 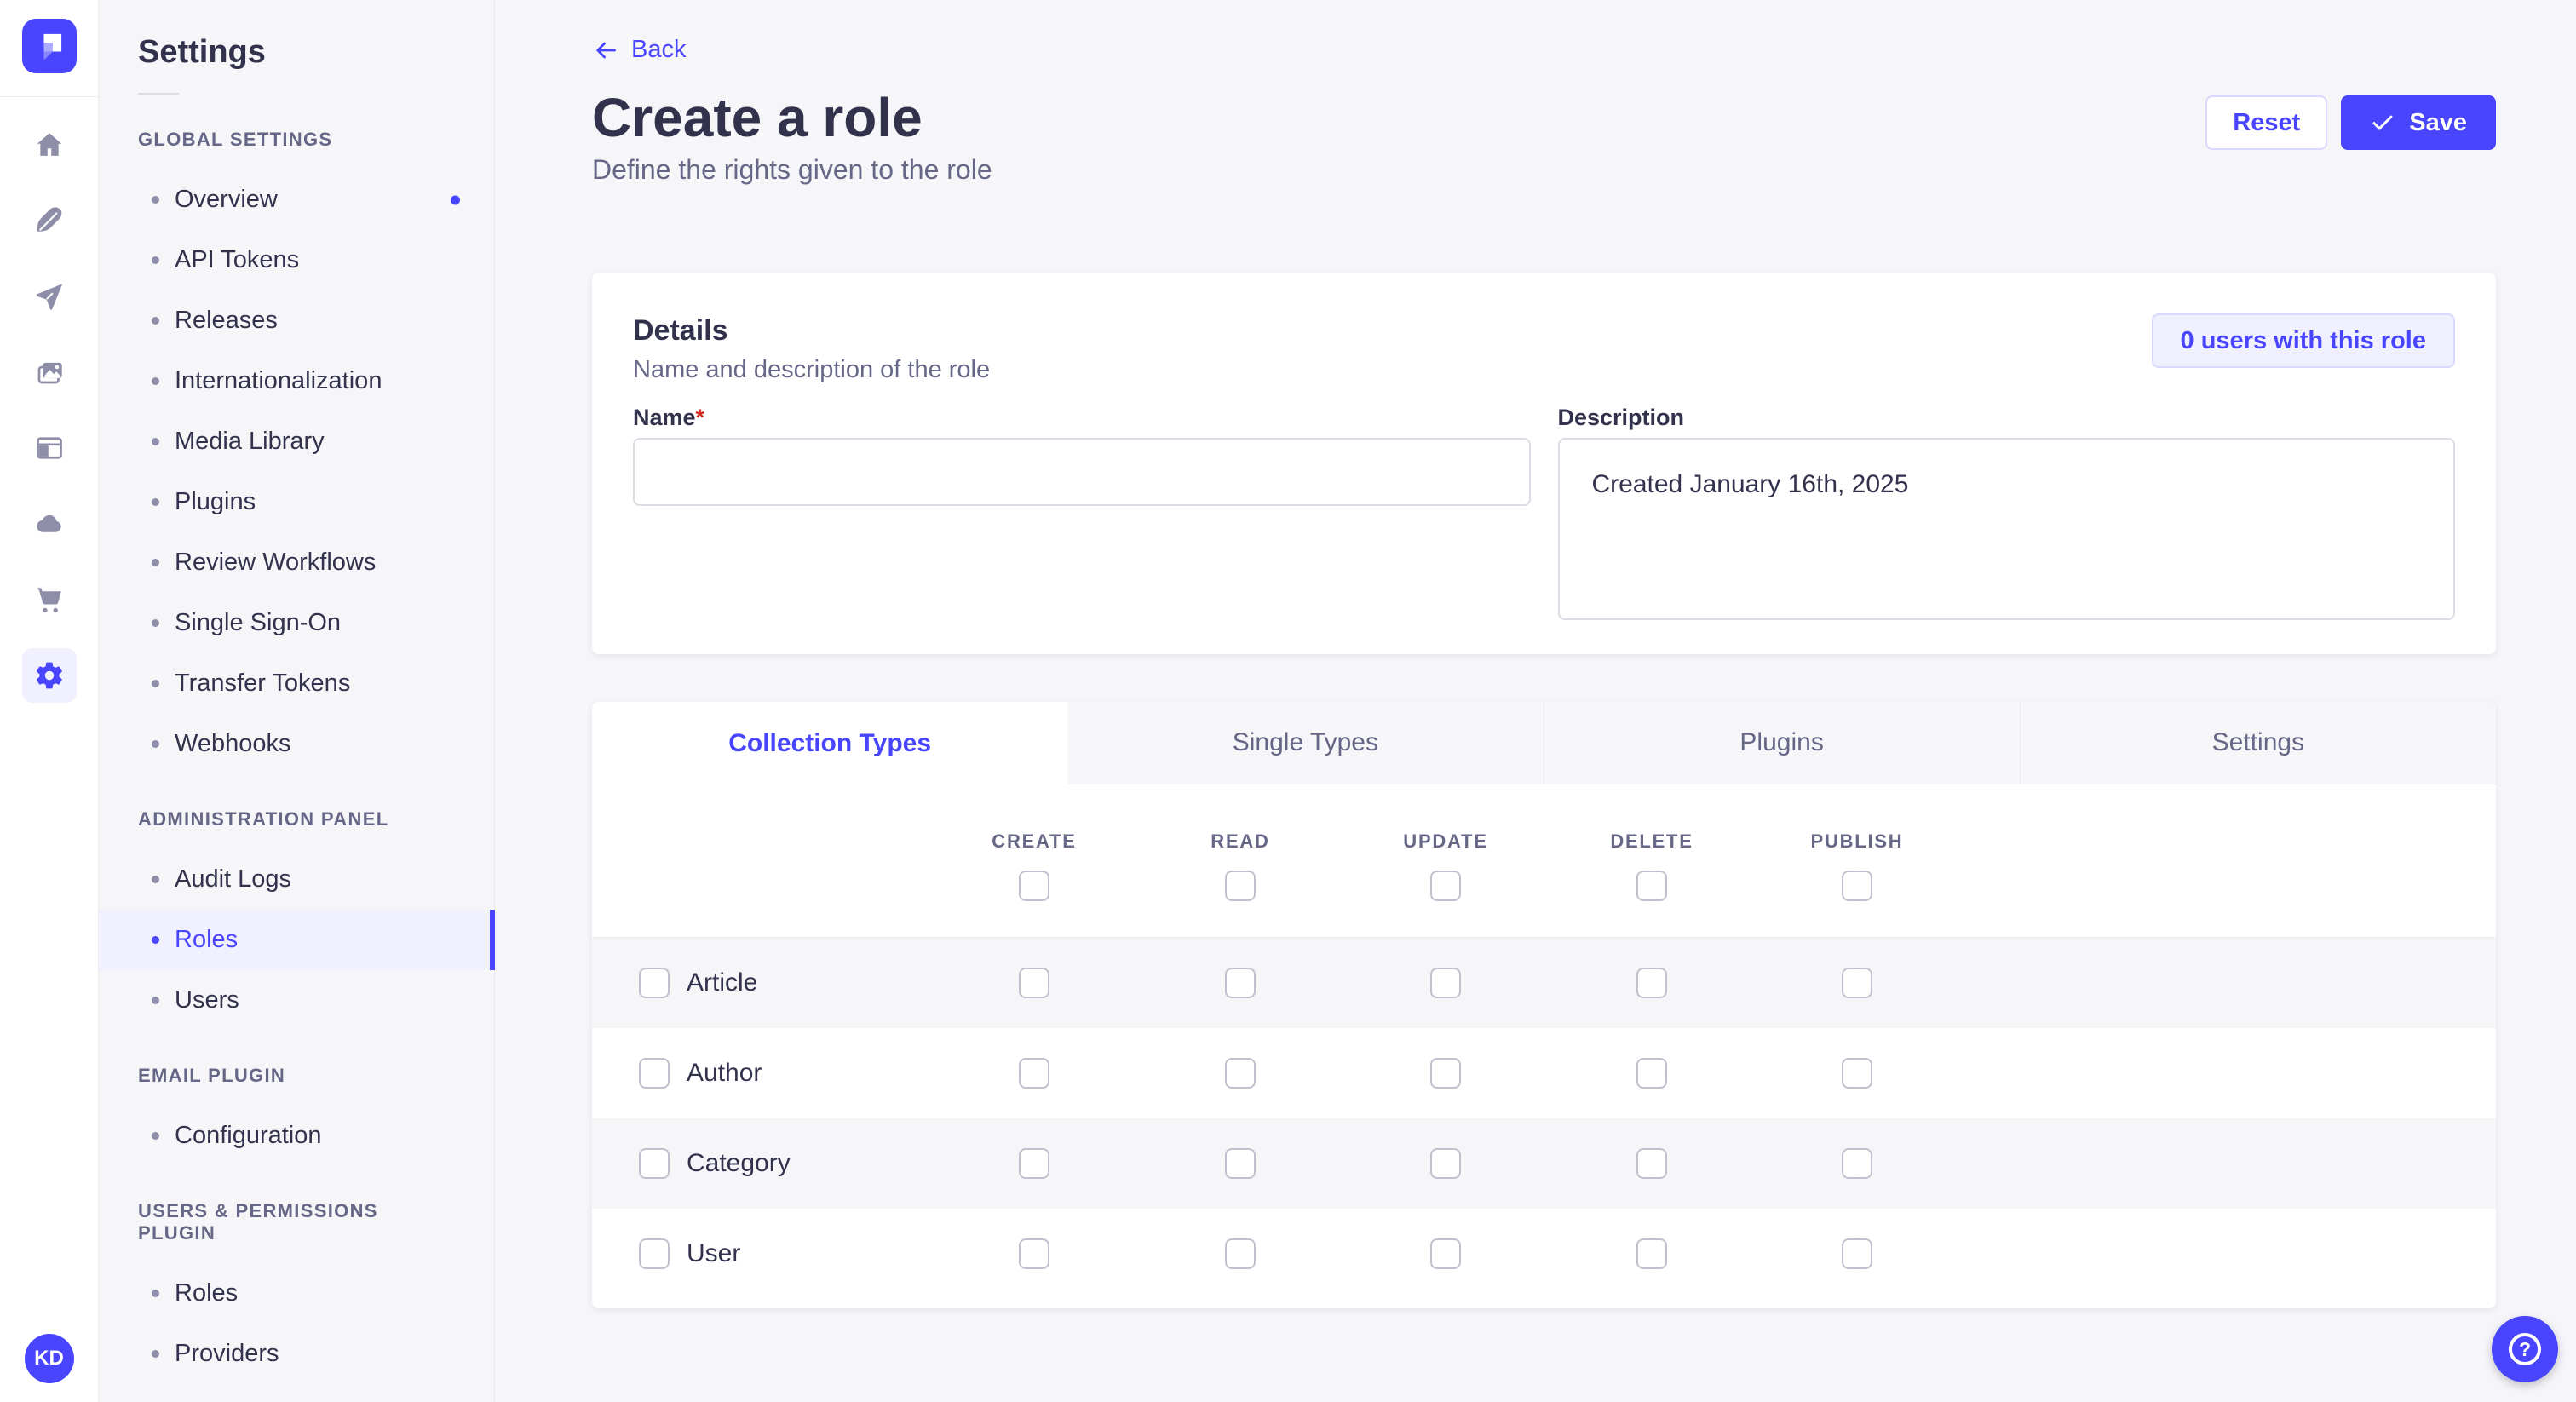 What do you see at coordinates (49, 675) in the screenshot?
I see `settings-button` at bounding box center [49, 675].